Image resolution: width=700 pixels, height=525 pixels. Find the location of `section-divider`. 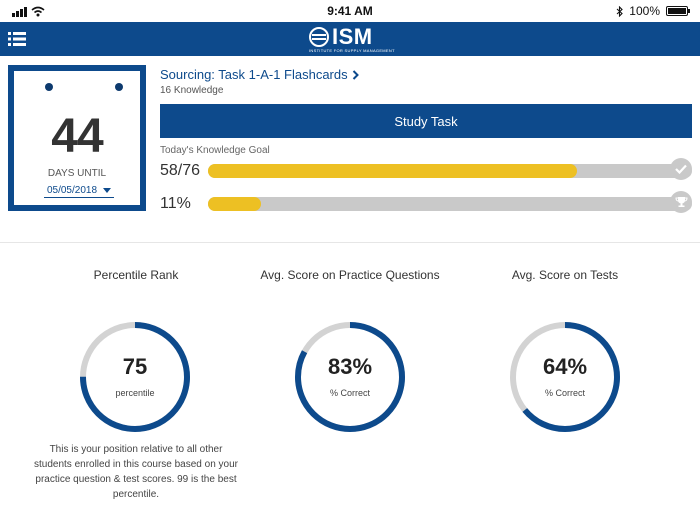

section-divider is located at coordinates (350, 242).